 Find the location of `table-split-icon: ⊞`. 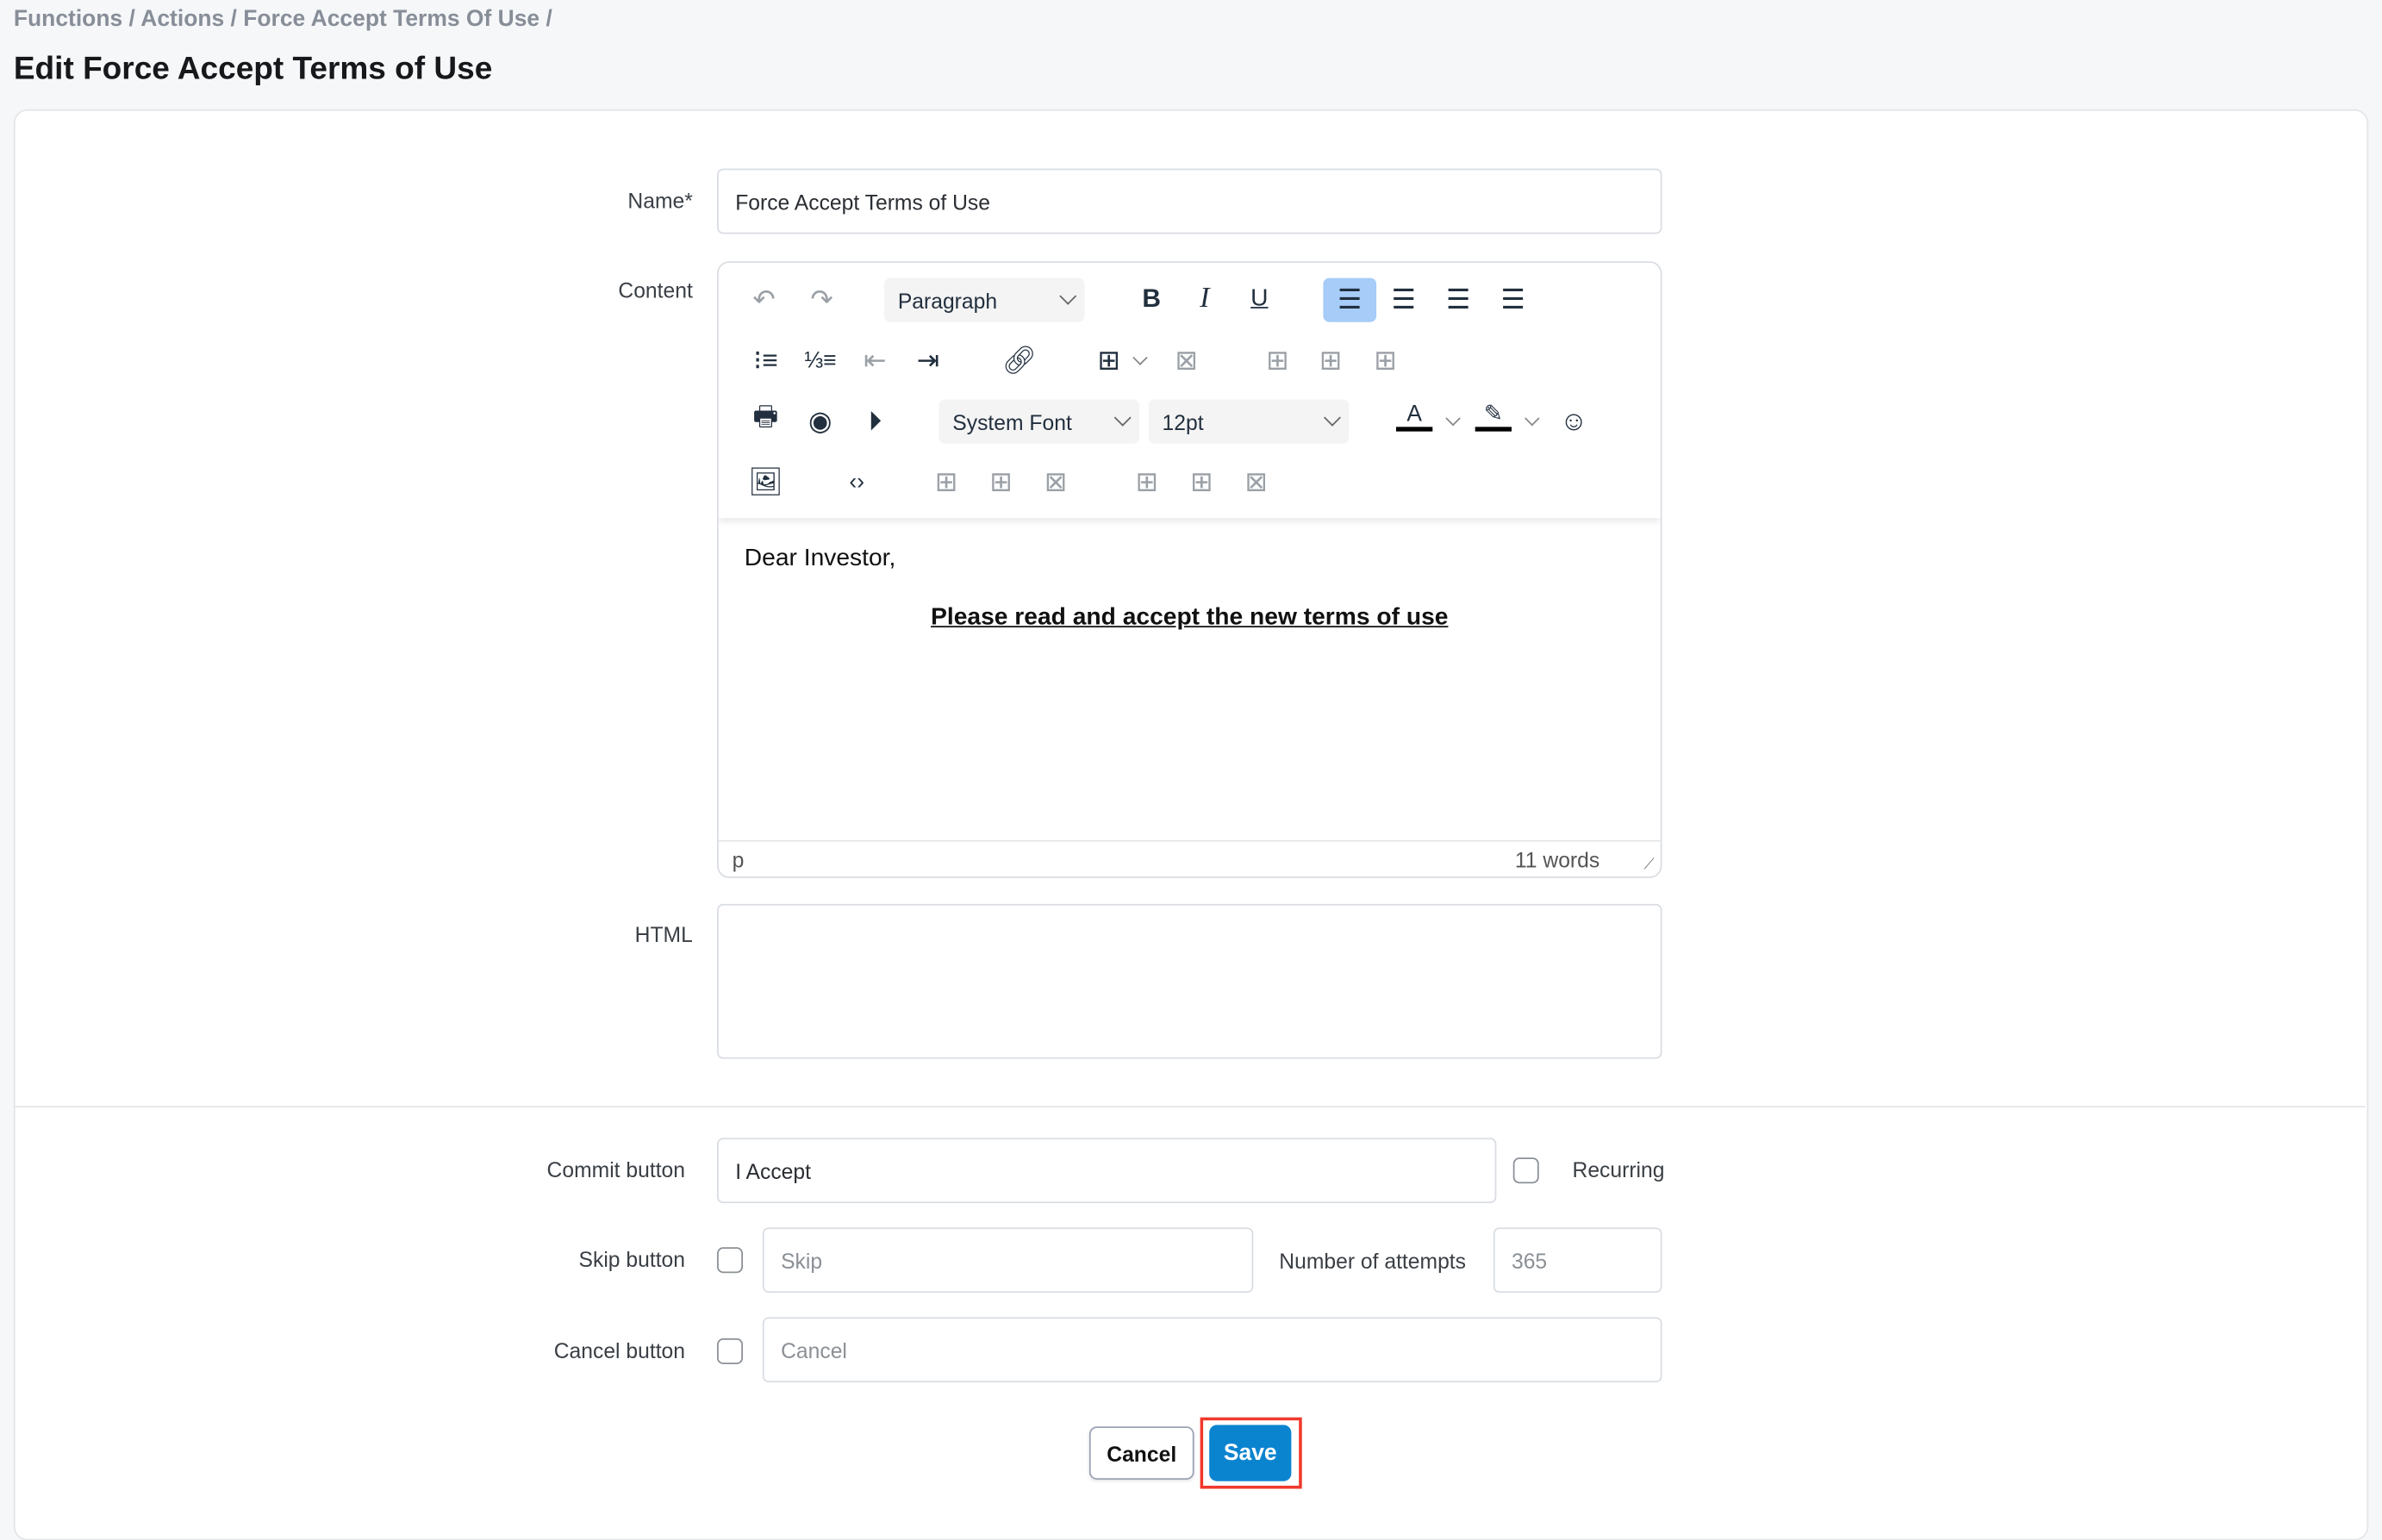

table-split-icon: ⊞ is located at coordinates (1385, 359).